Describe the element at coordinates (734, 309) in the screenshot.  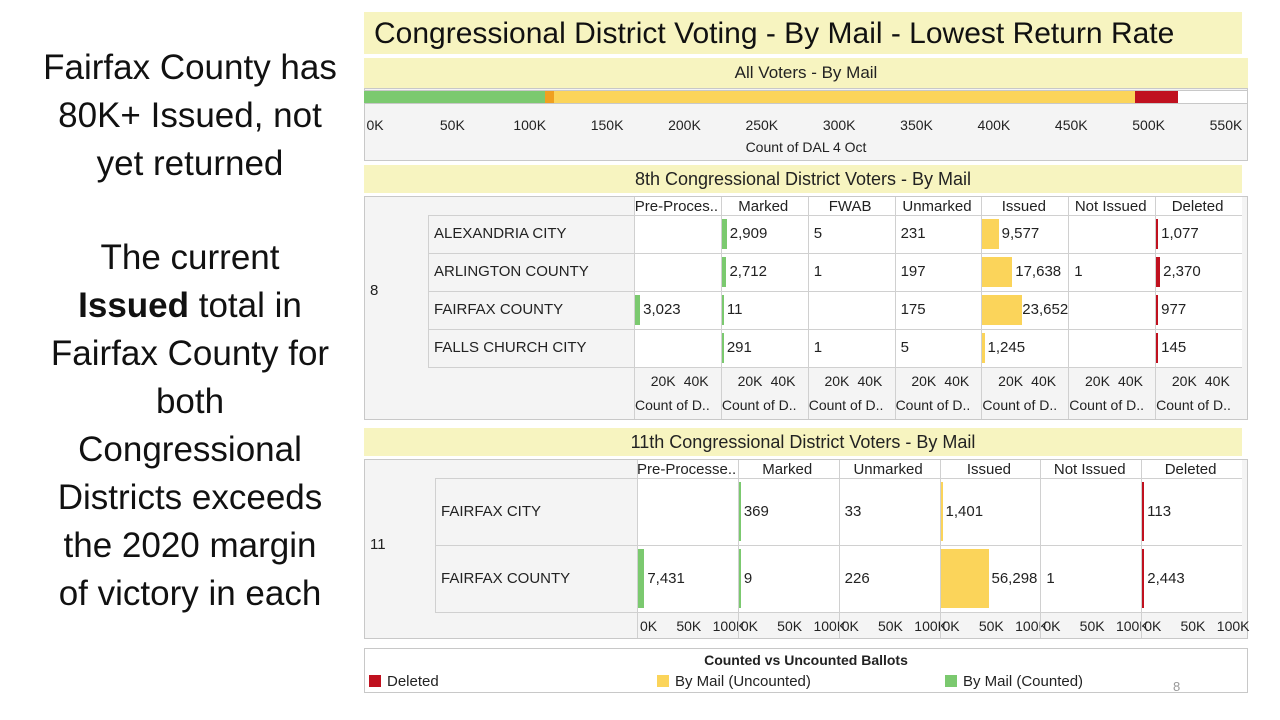
I see `value-label: 11` at that location.